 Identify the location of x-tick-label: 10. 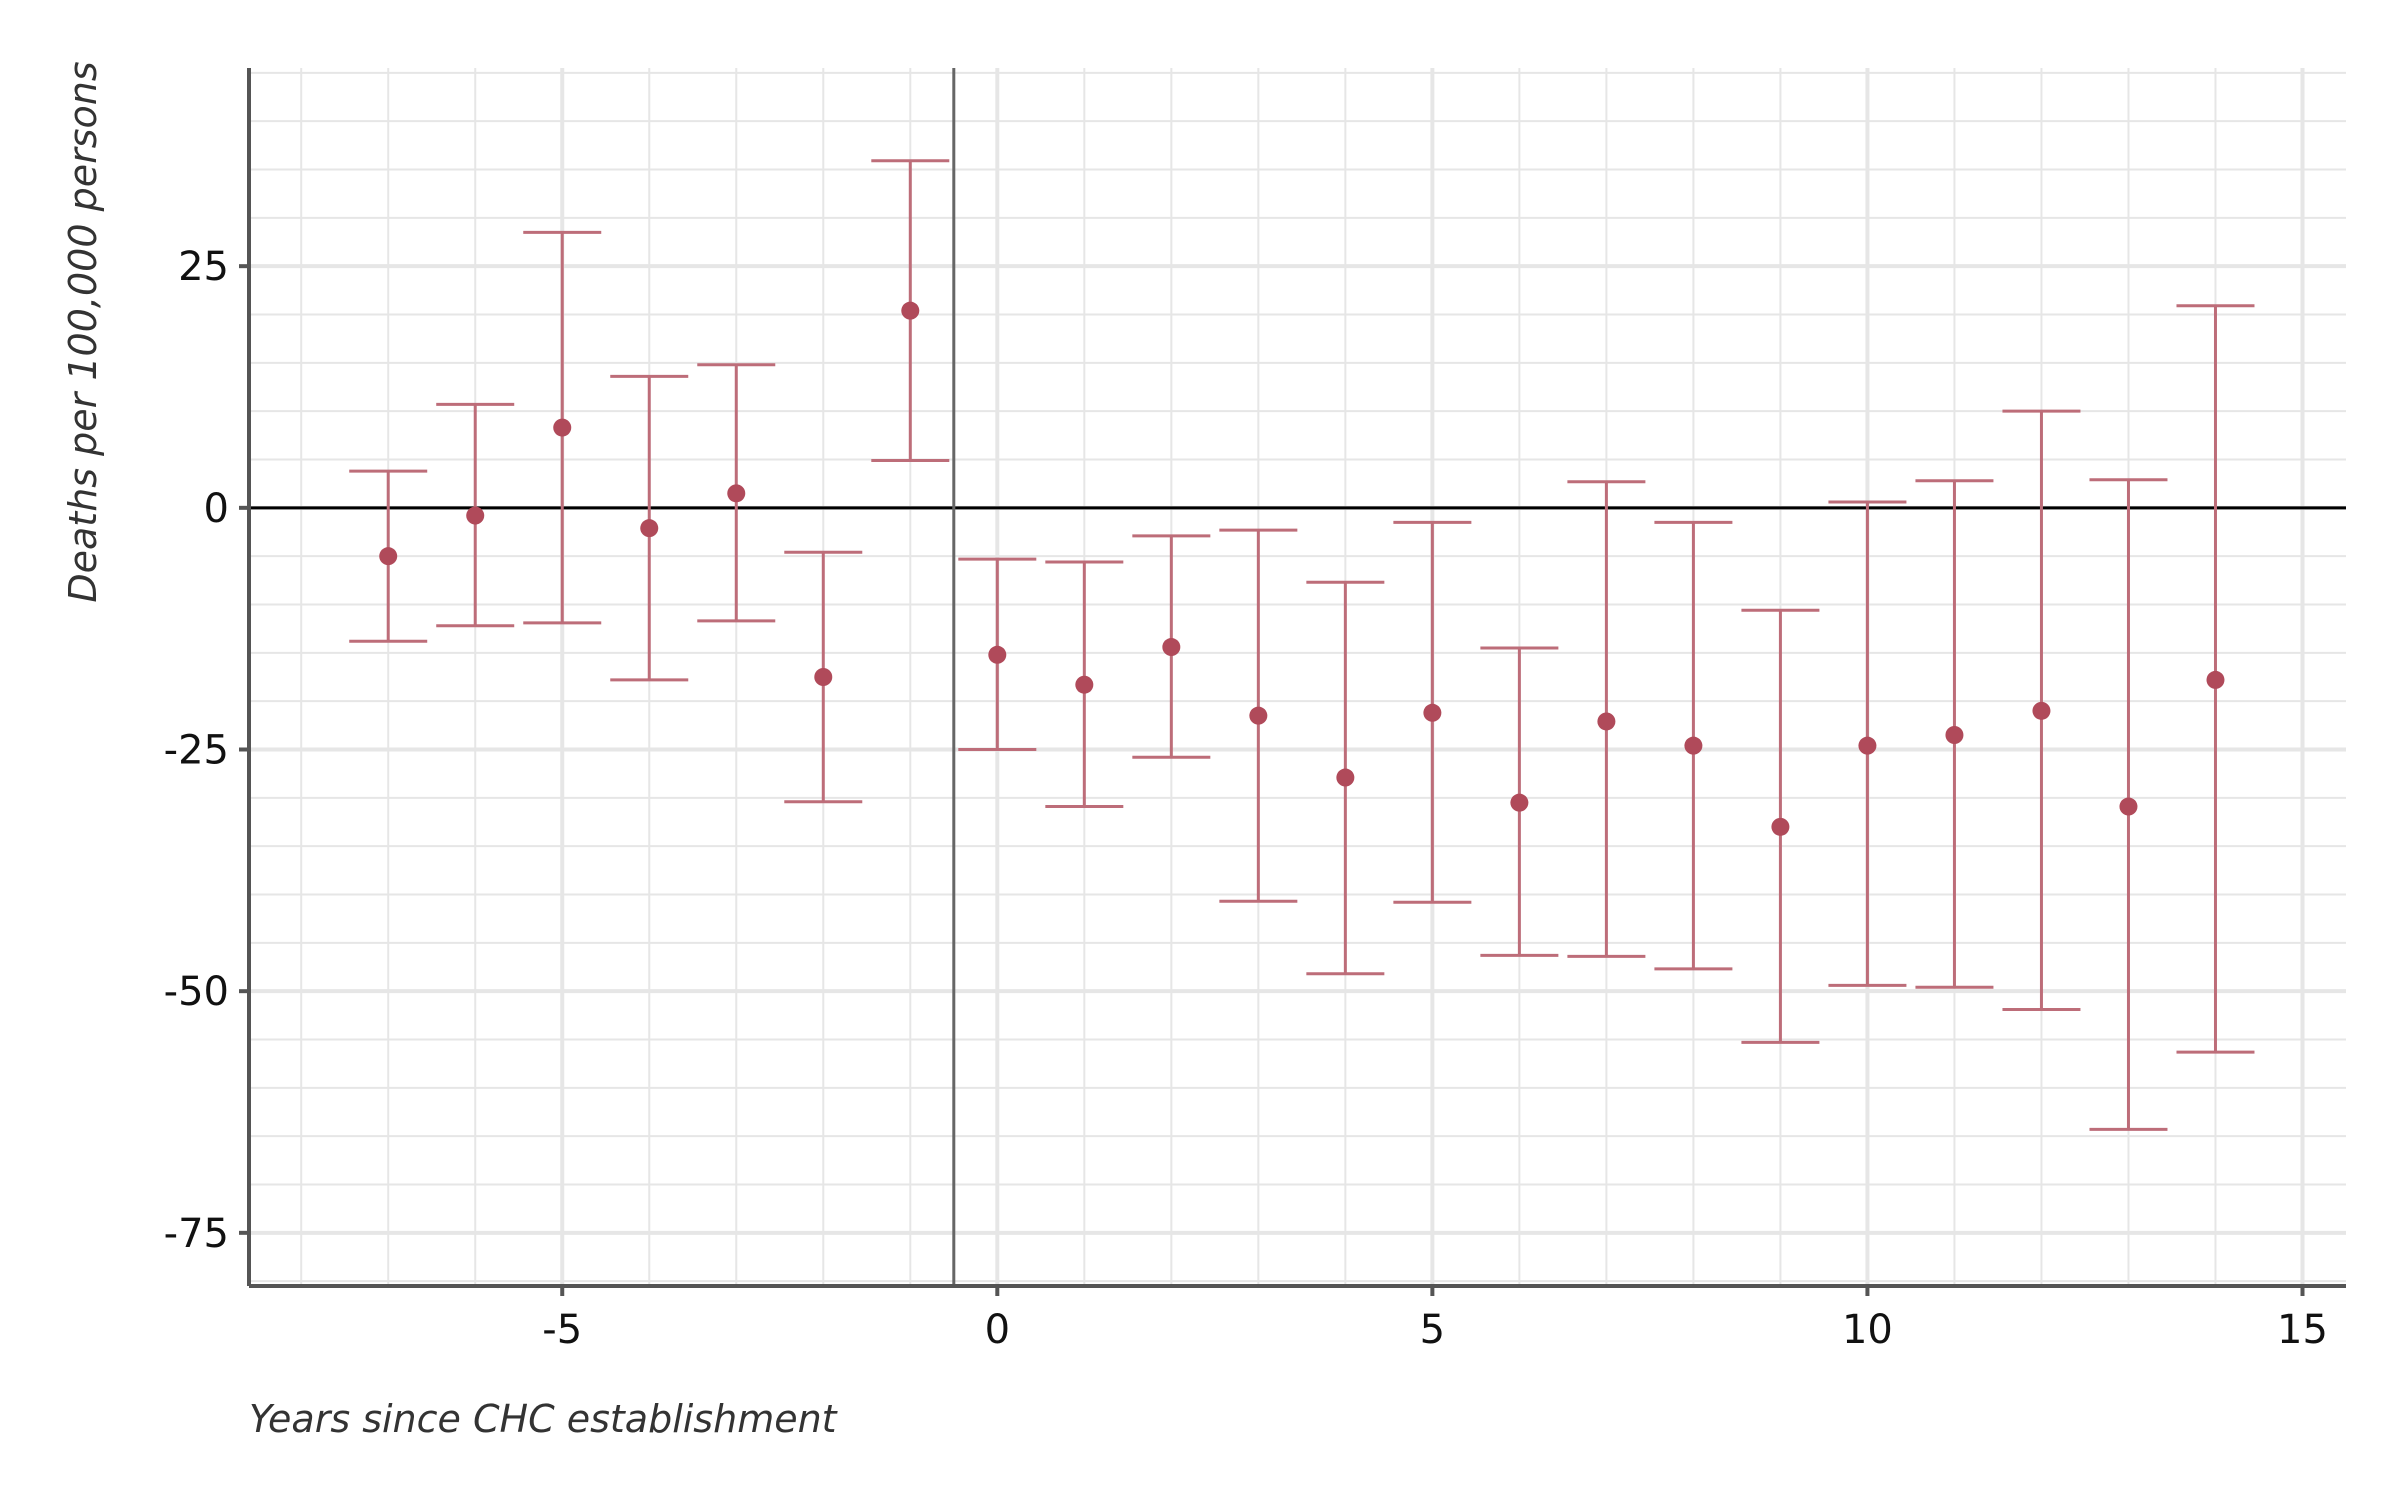
(1867, 1330).